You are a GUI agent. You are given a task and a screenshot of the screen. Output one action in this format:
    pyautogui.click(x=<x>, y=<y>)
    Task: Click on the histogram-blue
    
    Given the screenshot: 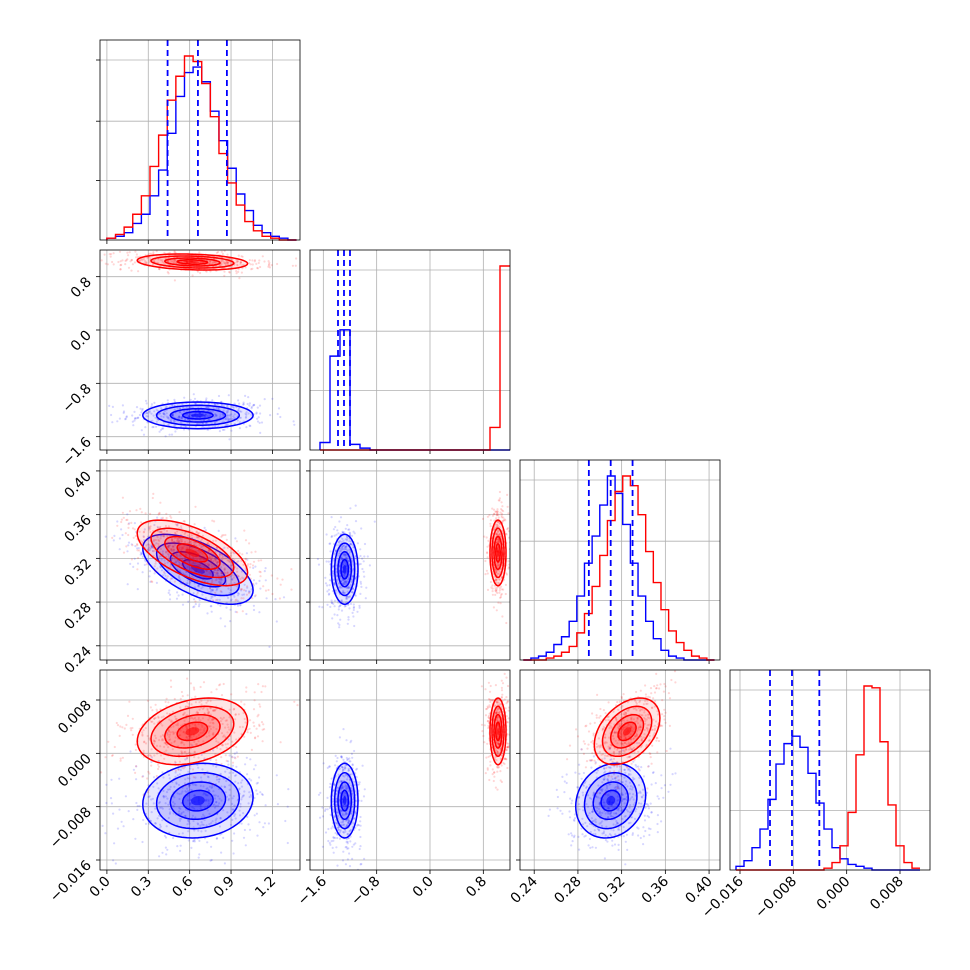 What is the action you would take?
    pyautogui.click(x=619, y=568)
    